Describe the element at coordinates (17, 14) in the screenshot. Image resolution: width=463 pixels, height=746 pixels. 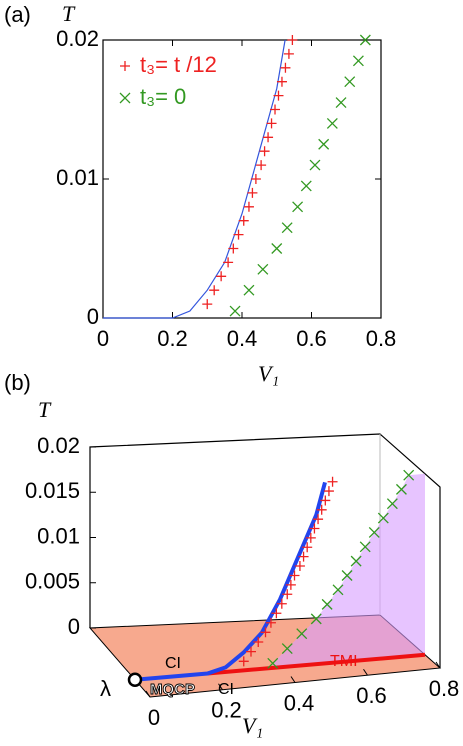
I see `panel-label: (a)` at that location.